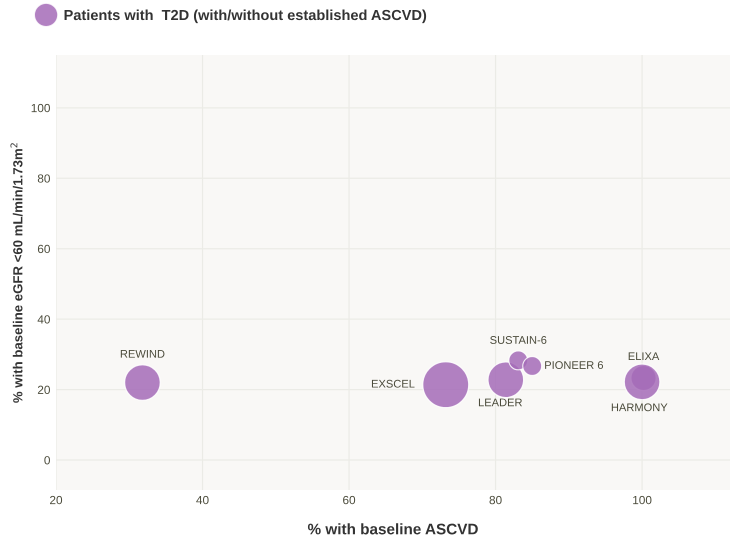 This screenshot has height=548, width=734. Describe the element at coordinates (245, 16) in the screenshot. I see `legend-label: Patients with T2D (with/without established ASCVD)` at that location.